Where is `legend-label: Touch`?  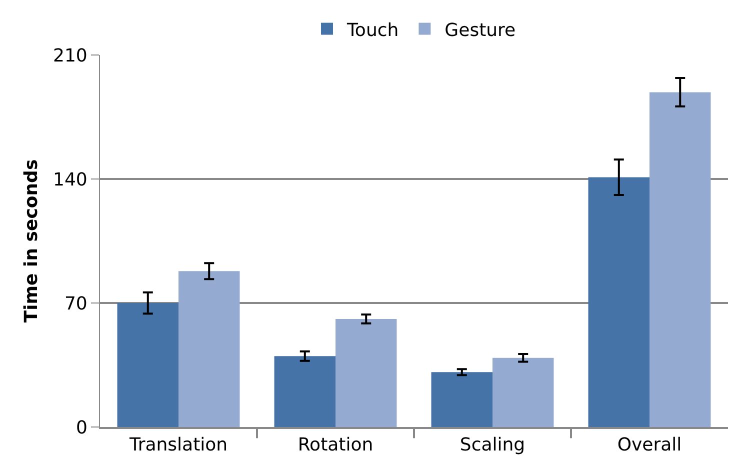
legend-label: Touch is located at coordinates (372, 30).